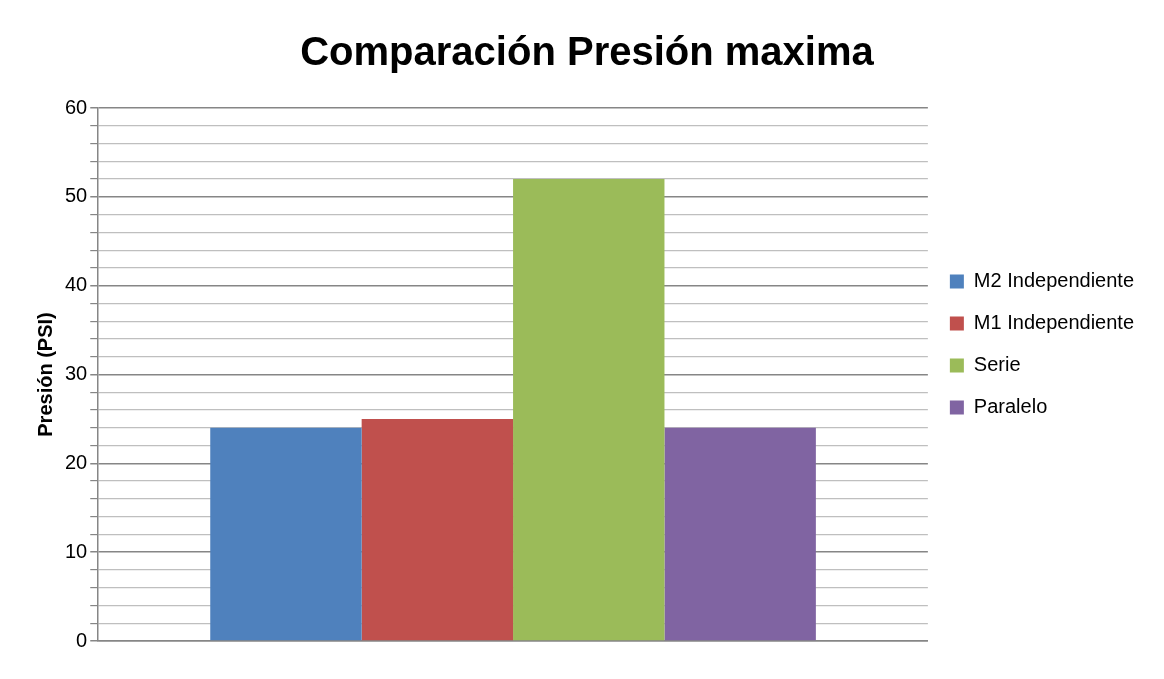 The height and width of the screenshot is (679, 1164). Describe the element at coordinates (997, 364) in the screenshot. I see `legend-label: Serie` at that location.